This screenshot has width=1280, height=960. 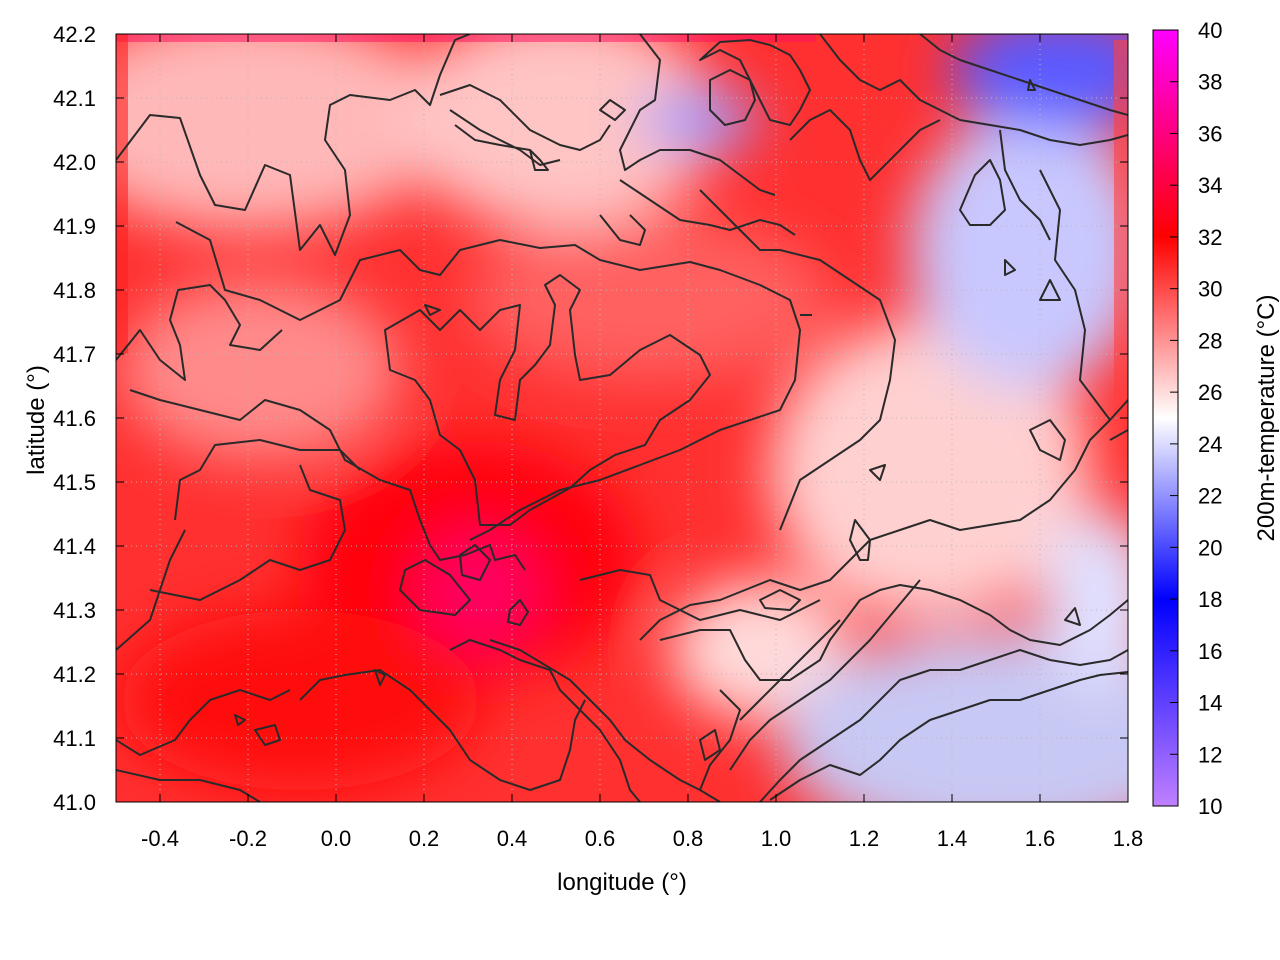 What do you see at coordinates (622, 882) in the screenshot?
I see `x-axis-label: longitude (°)` at bounding box center [622, 882].